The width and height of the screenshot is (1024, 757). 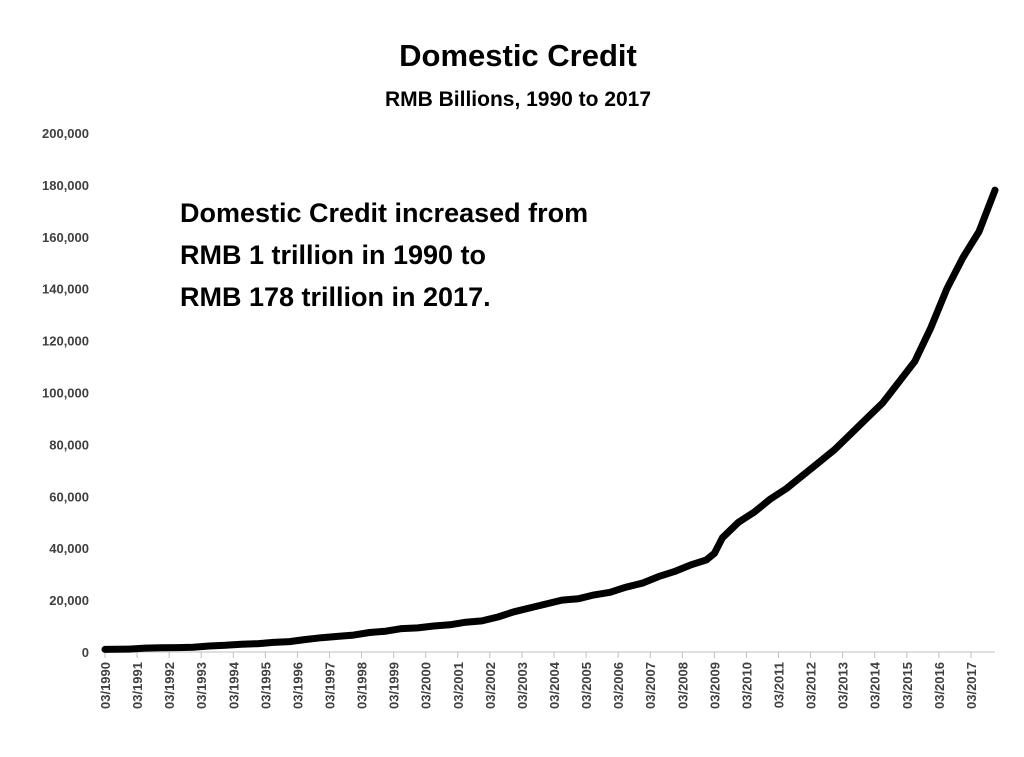 I want to click on x-tick-label: 03/2011, so click(x=779, y=685).